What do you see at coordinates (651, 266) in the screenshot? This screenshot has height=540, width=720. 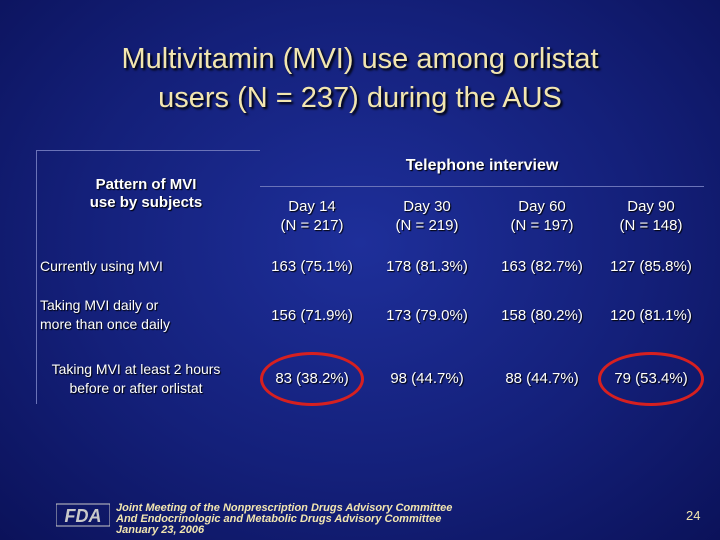 I see `table-cell: 127 (85.8%)` at bounding box center [651, 266].